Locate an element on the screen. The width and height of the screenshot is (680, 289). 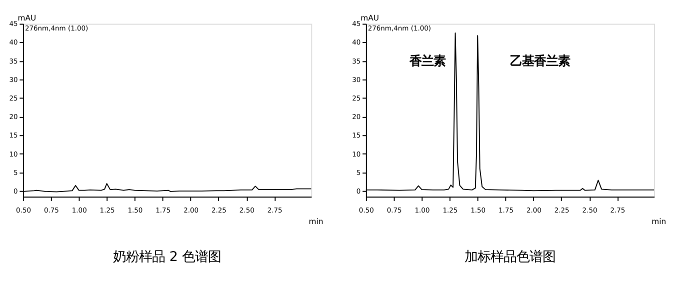
text: 加标样品色谱图 is located at coordinates (510, 257).